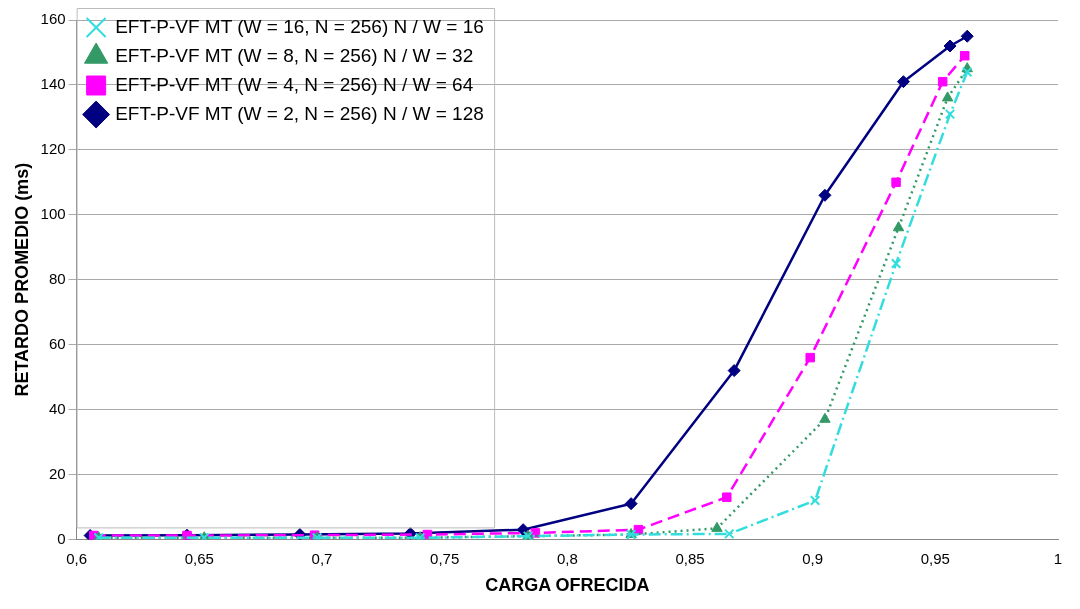  Describe the element at coordinates (53, 148) in the screenshot. I see `y-tick-label: 120` at that location.